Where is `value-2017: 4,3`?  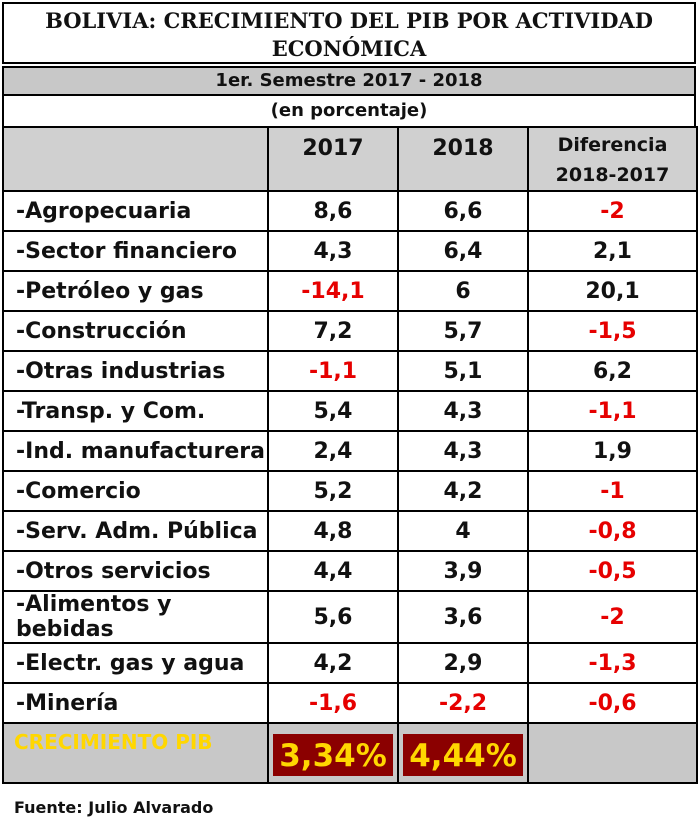 value-2017: 4,3 is located at coordinates (333, 251).